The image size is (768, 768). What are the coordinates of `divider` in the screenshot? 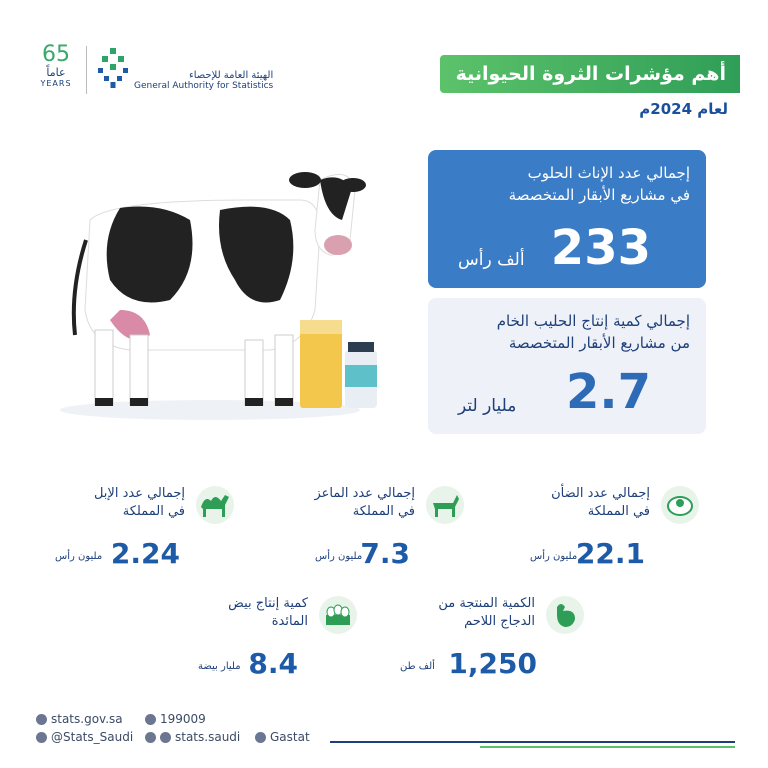 It's located at (86, 70).